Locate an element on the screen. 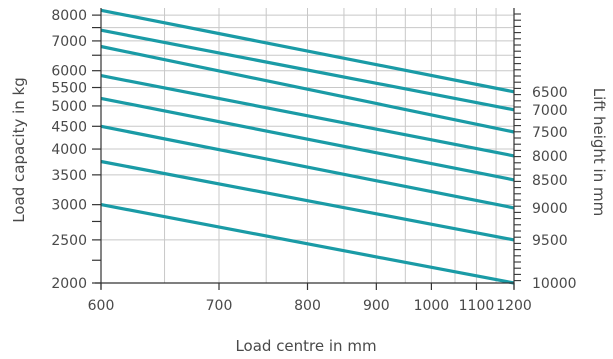 The height and width of the screenshot is (359, 613). x-tick-label: 800 is located at coordinates (307, 306).